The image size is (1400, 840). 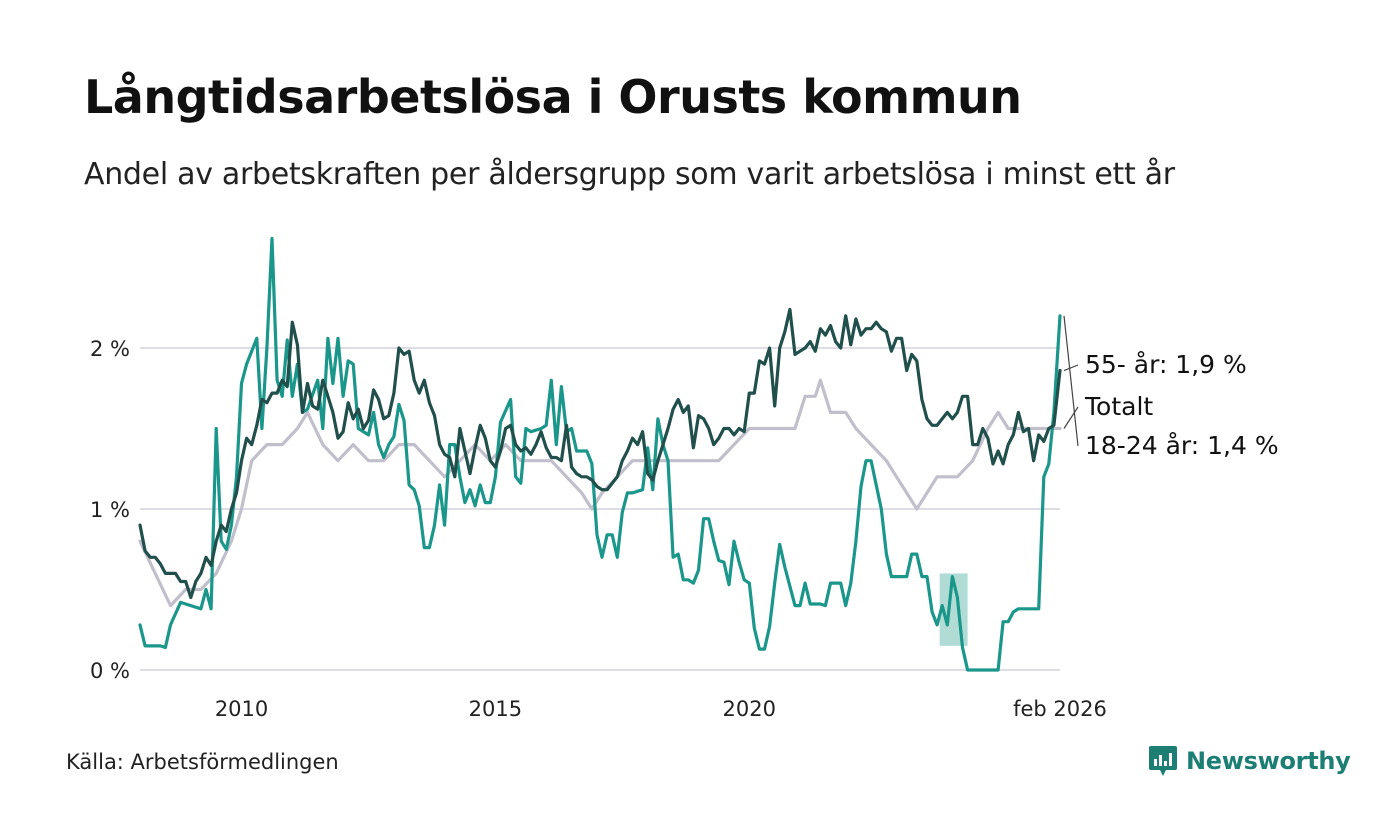 I want to click on series-end-label: Totalt, so click(x=1118, y=406).